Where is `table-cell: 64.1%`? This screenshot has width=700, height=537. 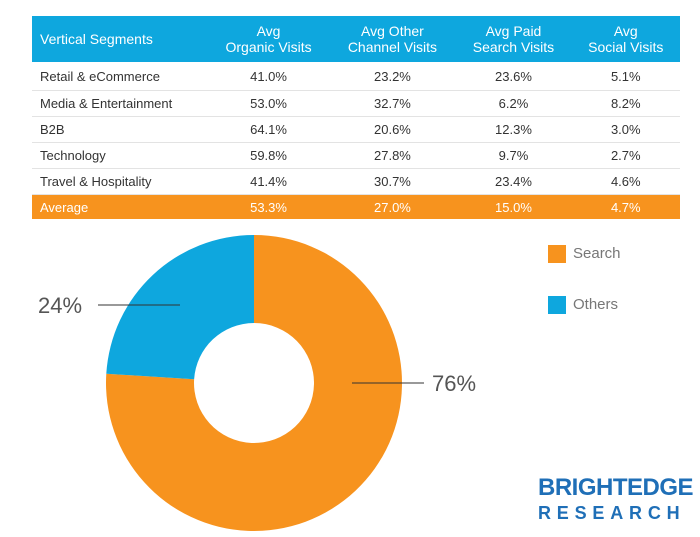 table-cell: 64.1% is located at coordinates (268, 129).